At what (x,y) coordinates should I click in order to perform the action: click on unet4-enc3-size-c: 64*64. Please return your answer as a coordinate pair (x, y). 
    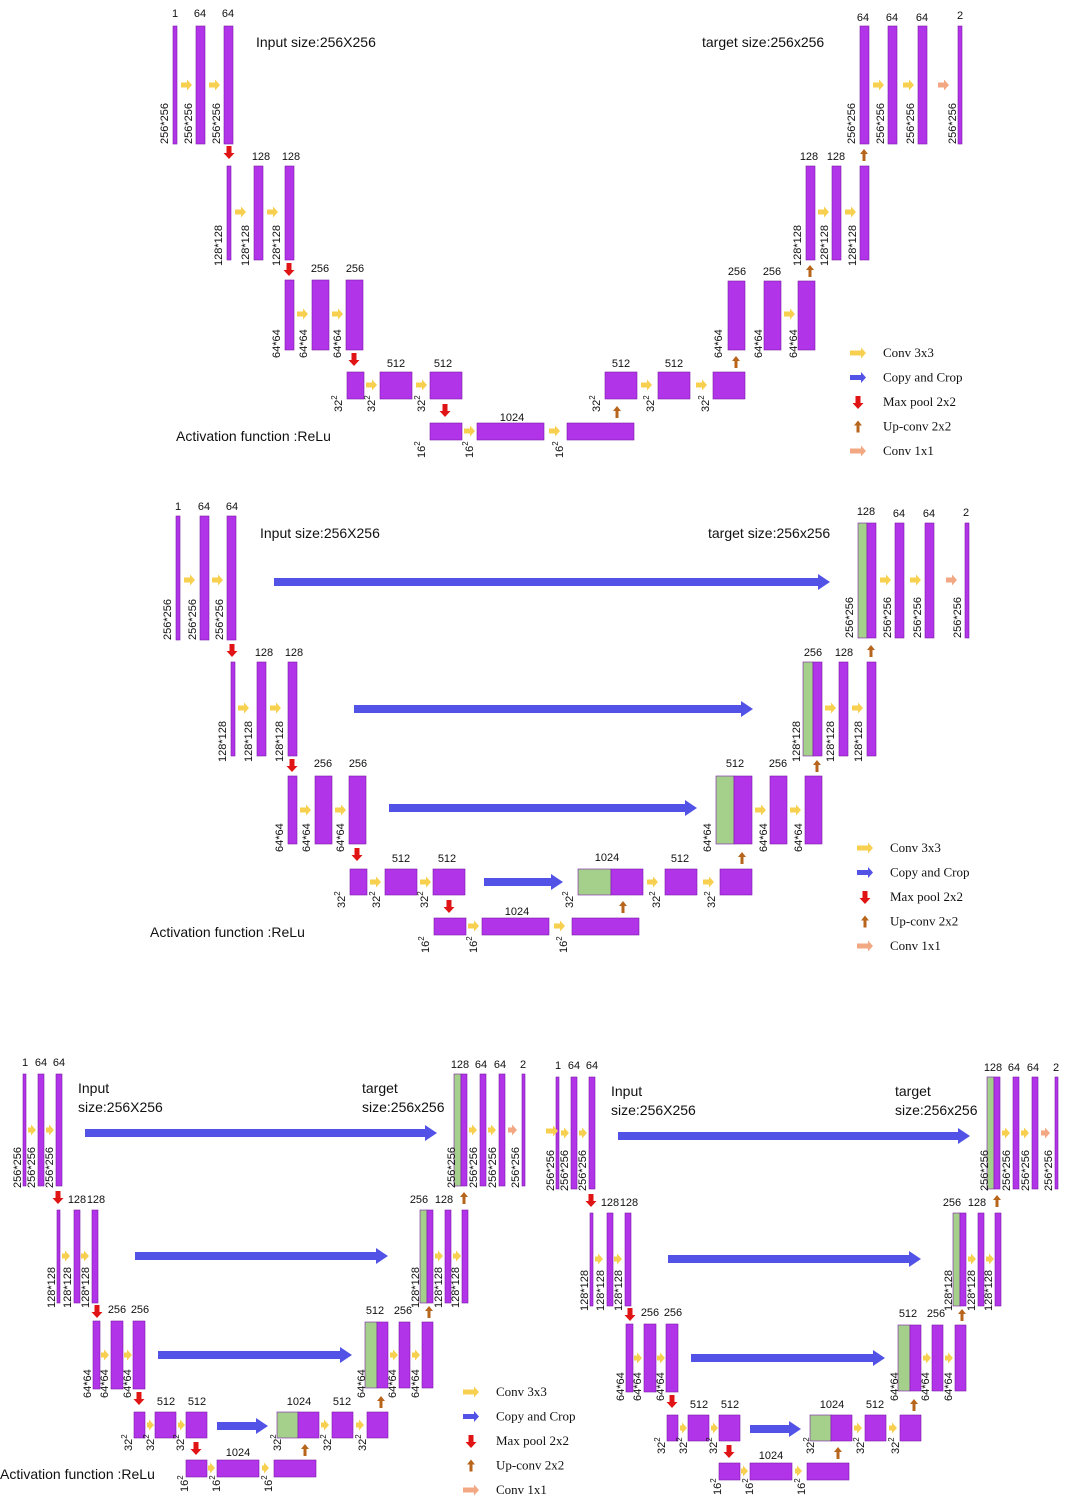
    Looking at the image, I should click on (661, 1386).